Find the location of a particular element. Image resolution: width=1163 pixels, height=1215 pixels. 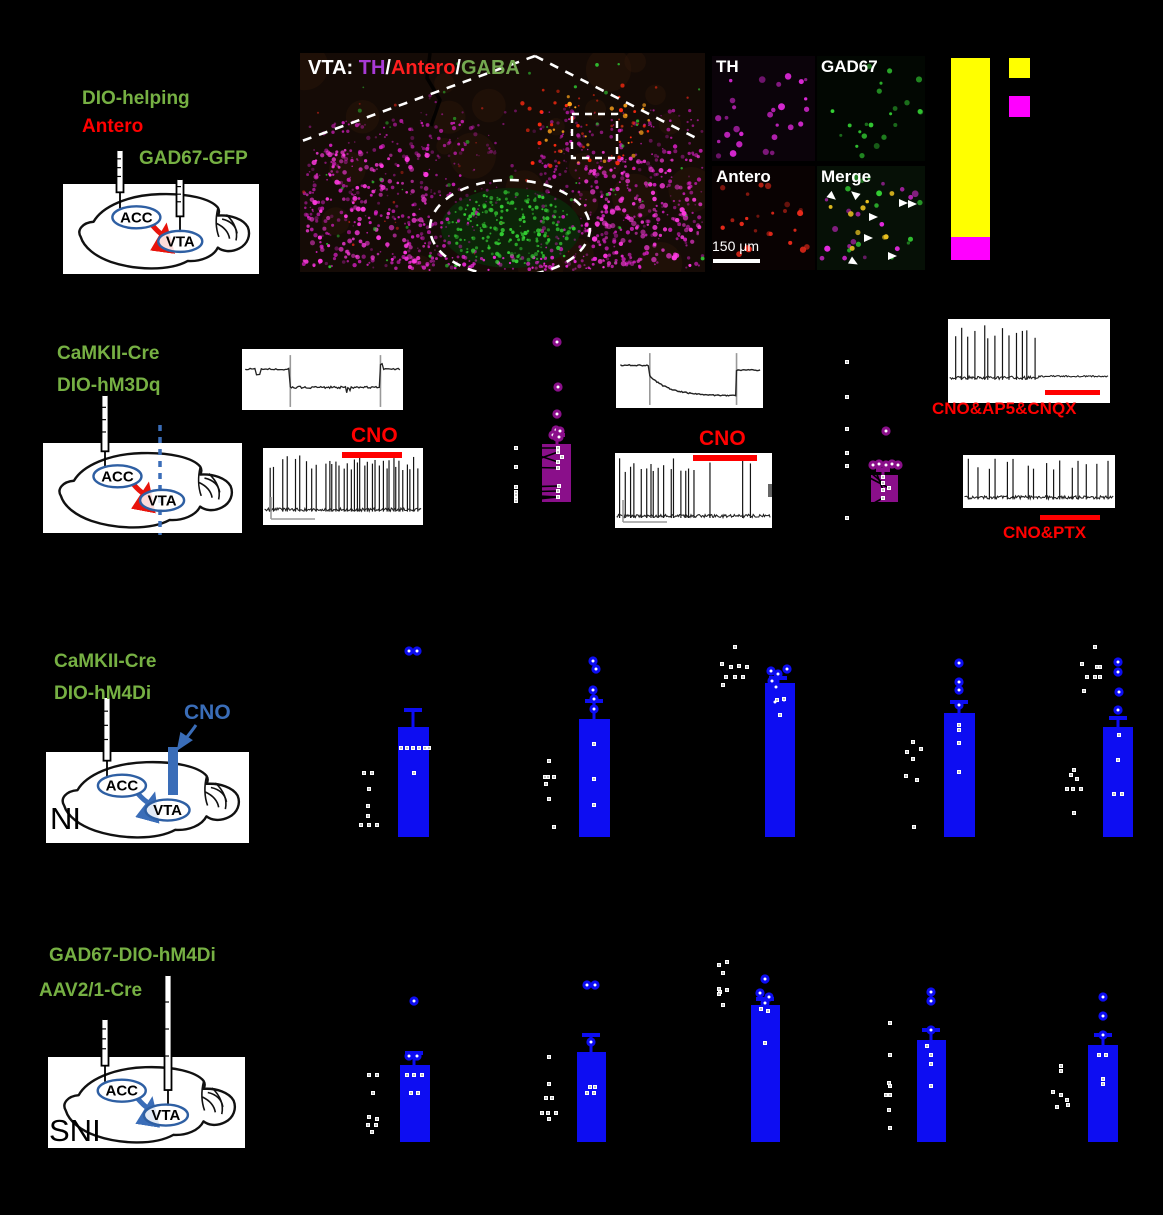

micrograph-title-part: Antero is located at coordinates (423, 68).